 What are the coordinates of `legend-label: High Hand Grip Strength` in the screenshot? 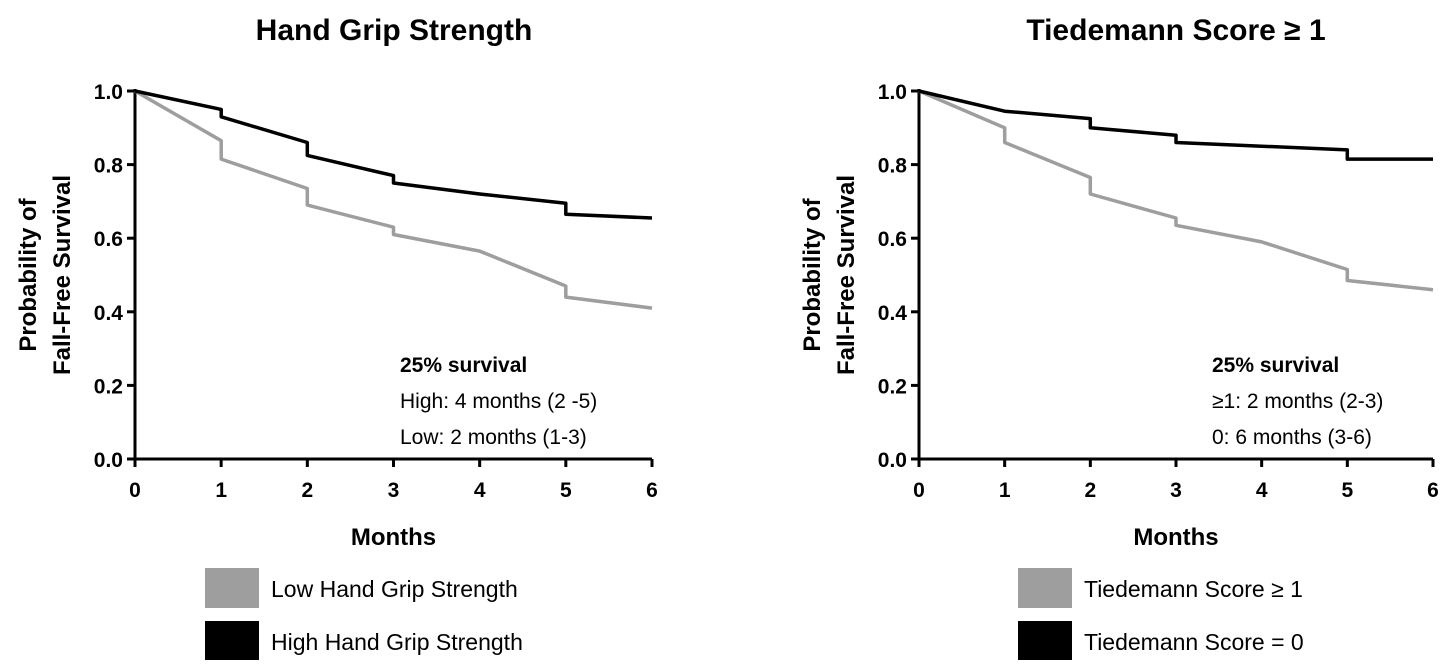 It's located at (397, 642).